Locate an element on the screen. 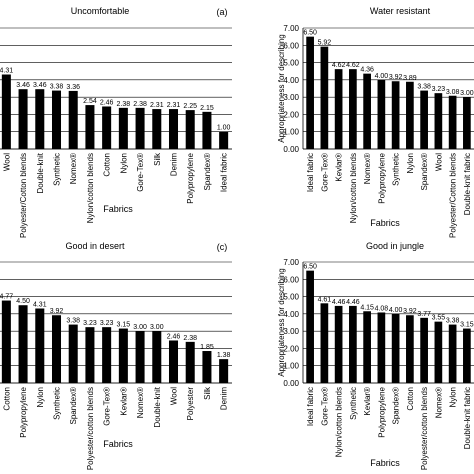 This screenshot has width=474, height=474. y-axis-label: Appropriateness for describing is located at coordinates (281, 322).